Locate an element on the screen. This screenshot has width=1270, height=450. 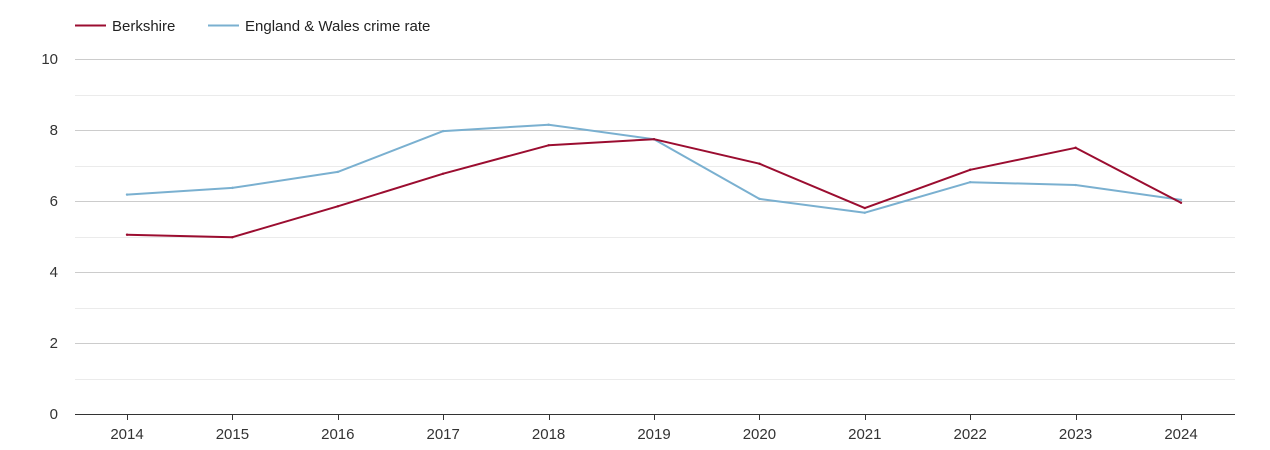
x-tick-label: 2022 is located at coordinates (970, 434).